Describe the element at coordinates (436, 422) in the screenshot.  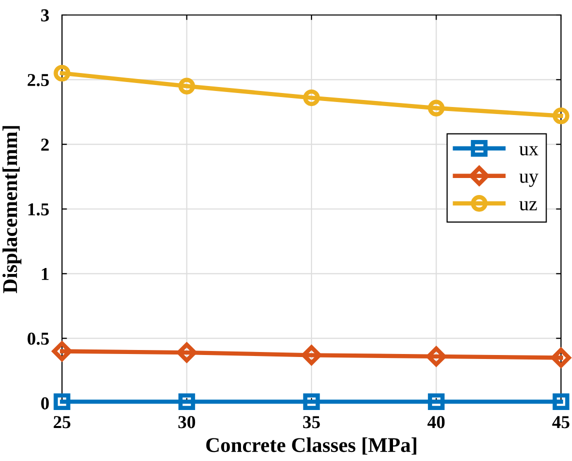
I see `x-tick-label: 40` at that location.